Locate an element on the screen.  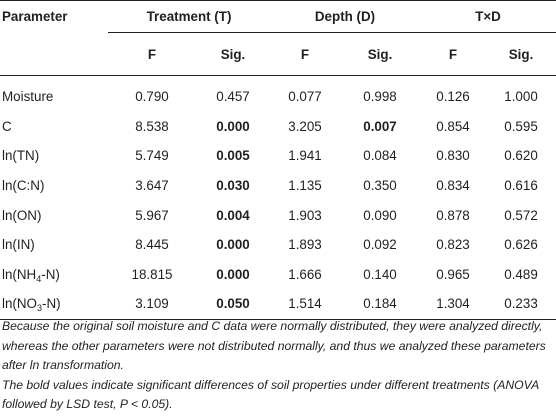
parameter-subscript: 4 is located at coordinates (39, 278).